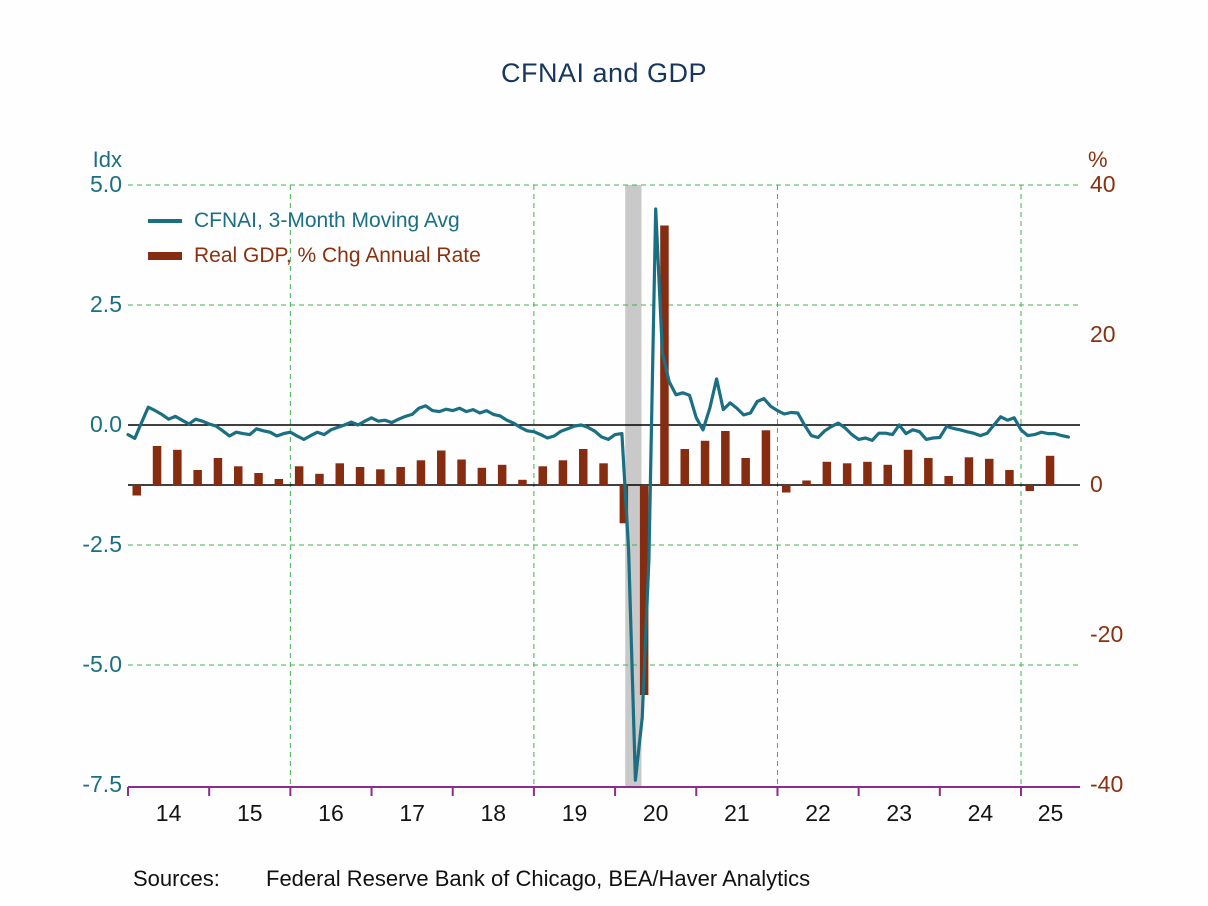  What do you see at coordinates (1103, 334) in the screenshot?
I see `right-axis-tick-label: 20` at bounding box center [1103, 334].